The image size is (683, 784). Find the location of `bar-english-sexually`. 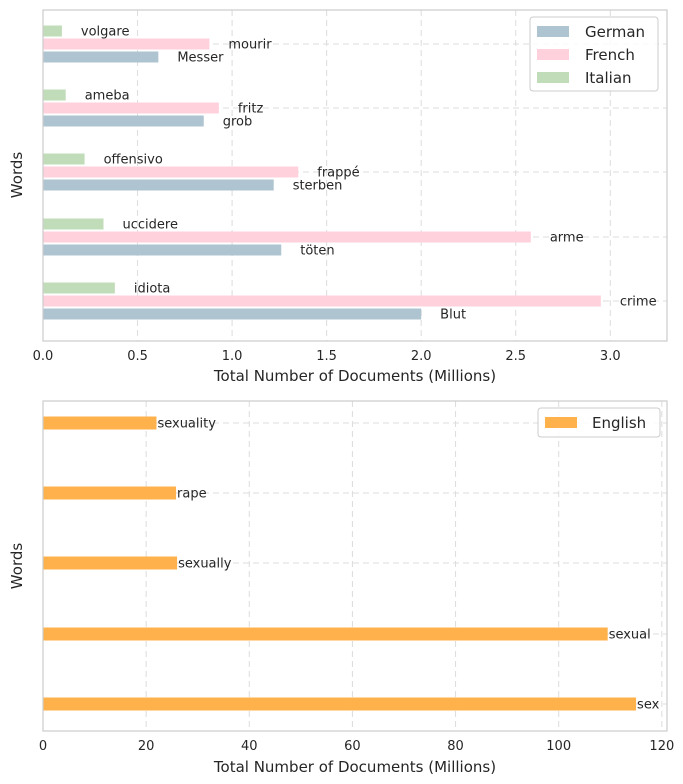

bar-english-sexually is located at coordinates (110, 563).